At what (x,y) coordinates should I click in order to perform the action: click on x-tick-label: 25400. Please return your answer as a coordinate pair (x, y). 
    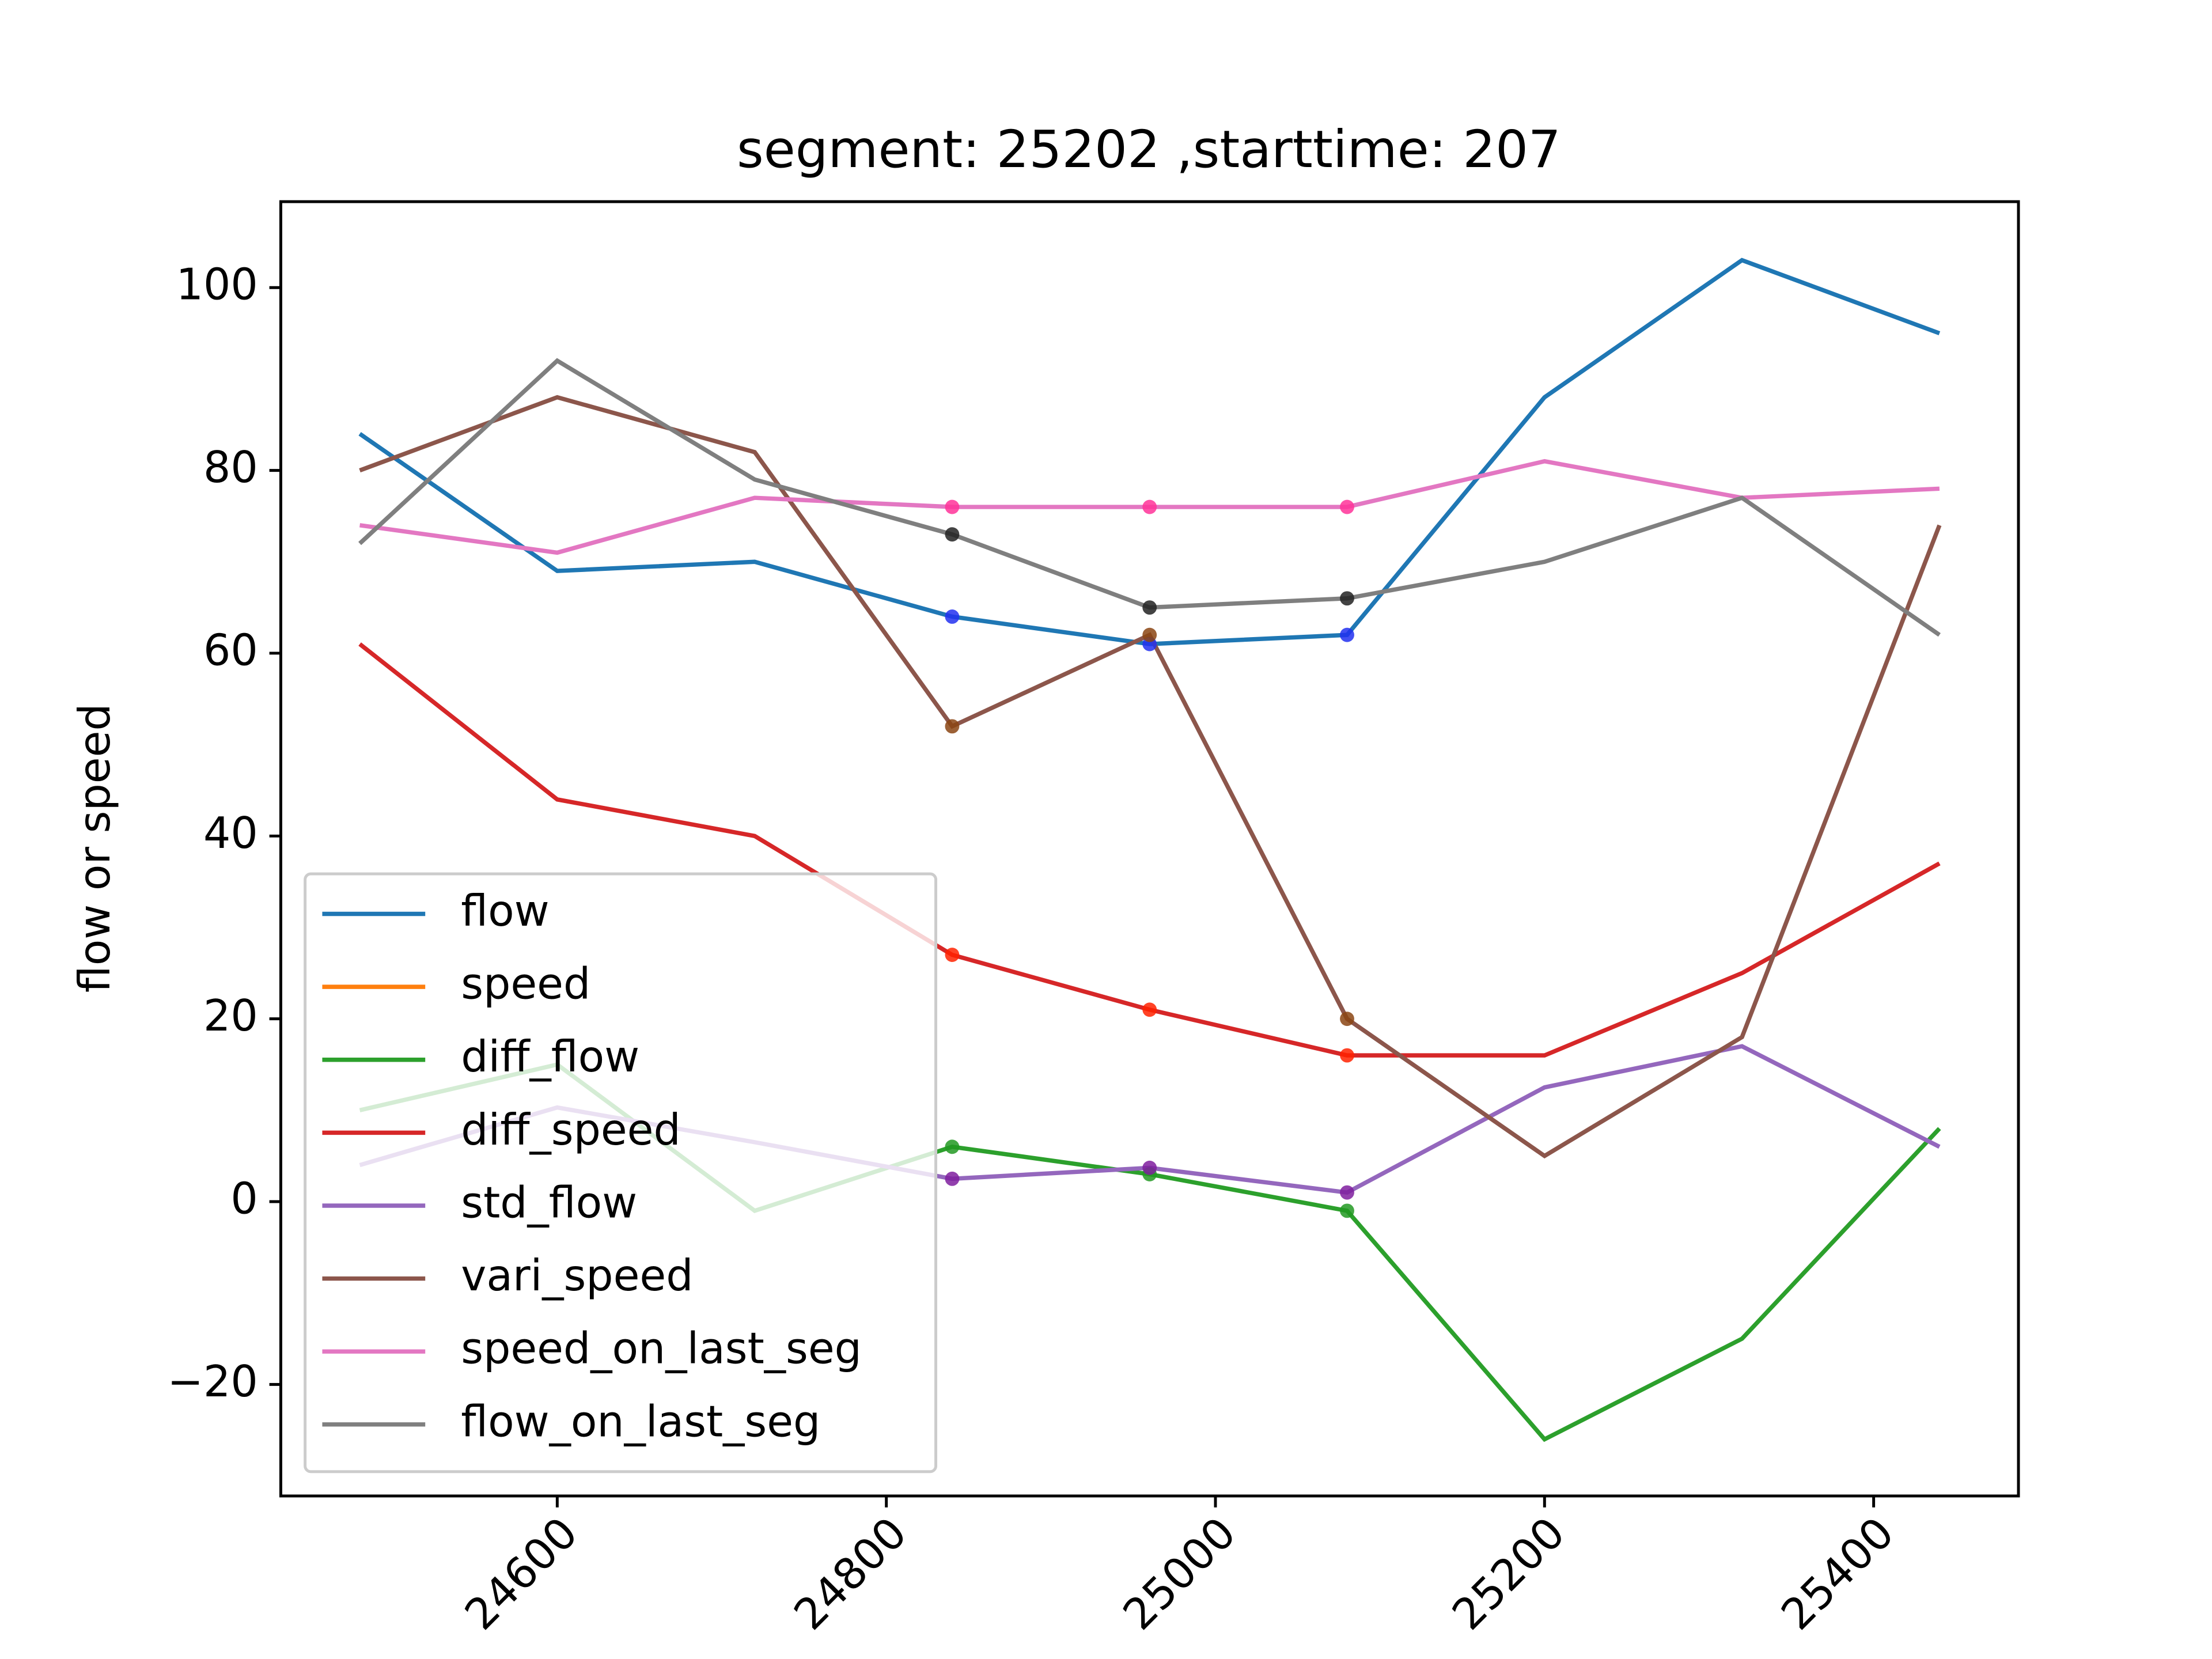
    Looking at the image, I should click on (1838, 1573).